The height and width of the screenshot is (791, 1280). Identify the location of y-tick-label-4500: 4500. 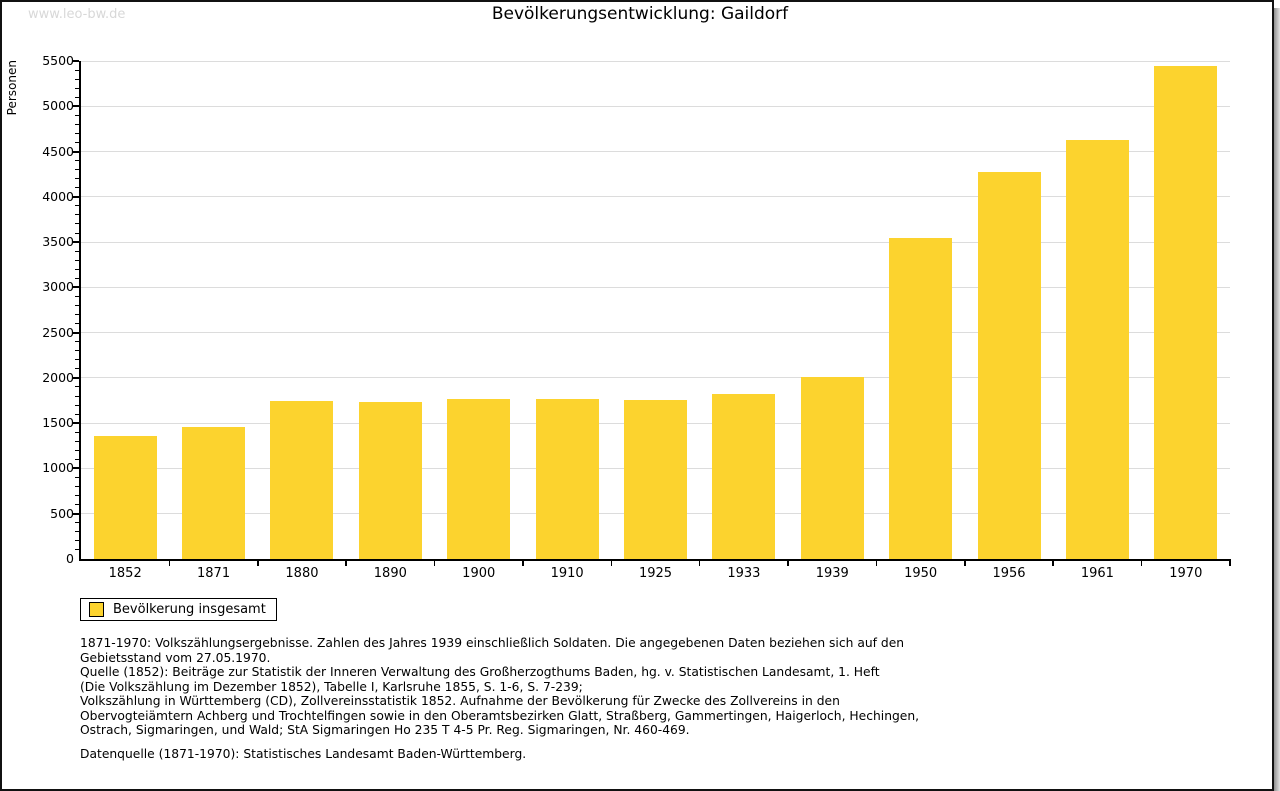
(58, 151).